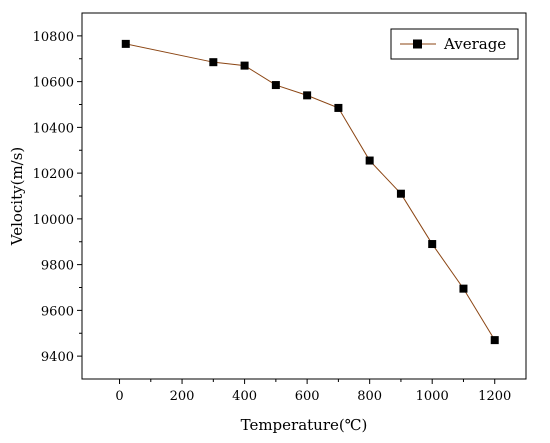  What do you see at coordinates (119, 396) in the screenshot?
I see `x-tick-label: 0` at bounding box center [119, 396].